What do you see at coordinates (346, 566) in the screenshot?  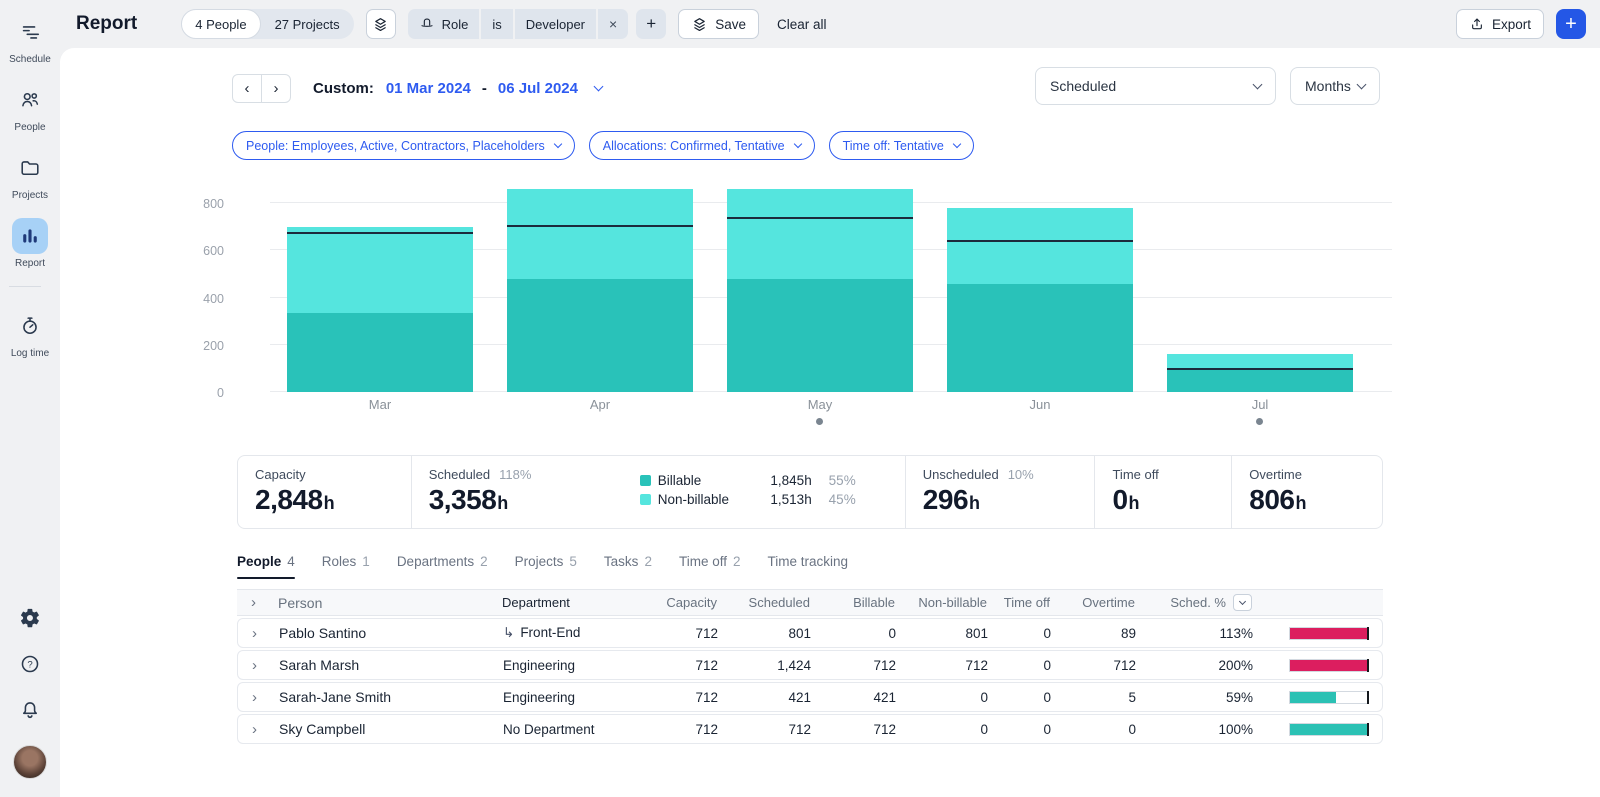 I see `tab-roles: Roles 1` at bounding box center [346, 566].